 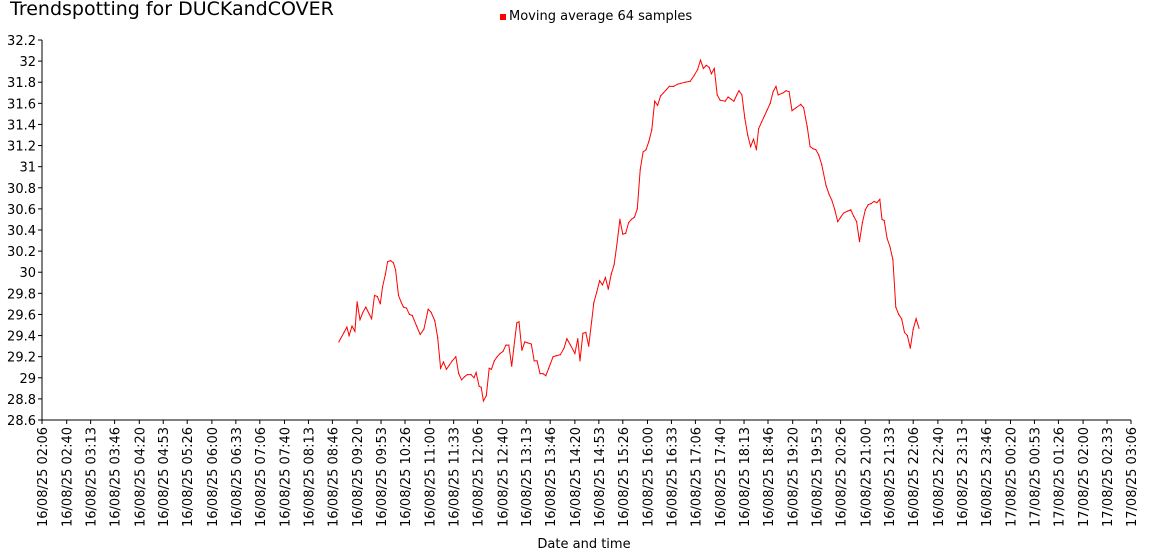 What do you see at coordinates (648, 477) in the screenshot?
I see `x-tick-label: 16/08/25 16:00` at bounding box center [648, 477].